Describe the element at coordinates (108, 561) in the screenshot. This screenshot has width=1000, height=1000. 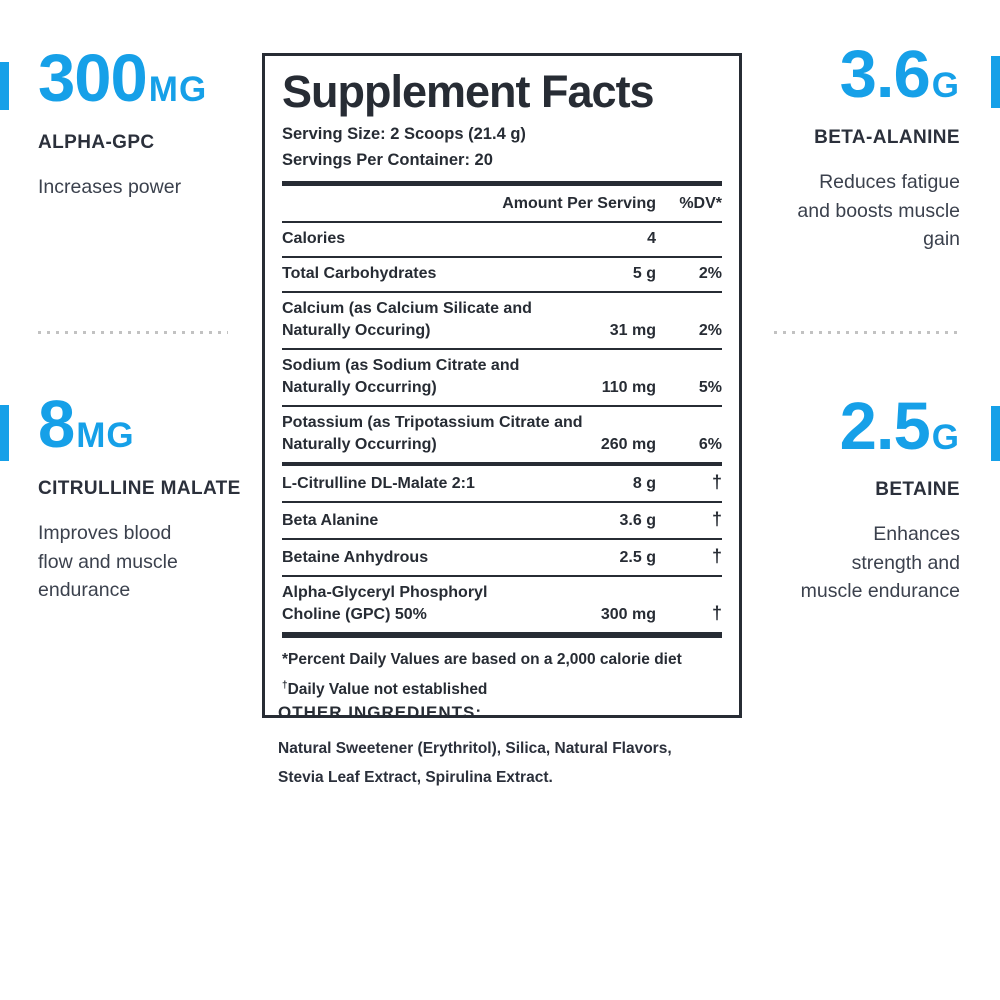
I see `text-line: flow and muscle` at that location.